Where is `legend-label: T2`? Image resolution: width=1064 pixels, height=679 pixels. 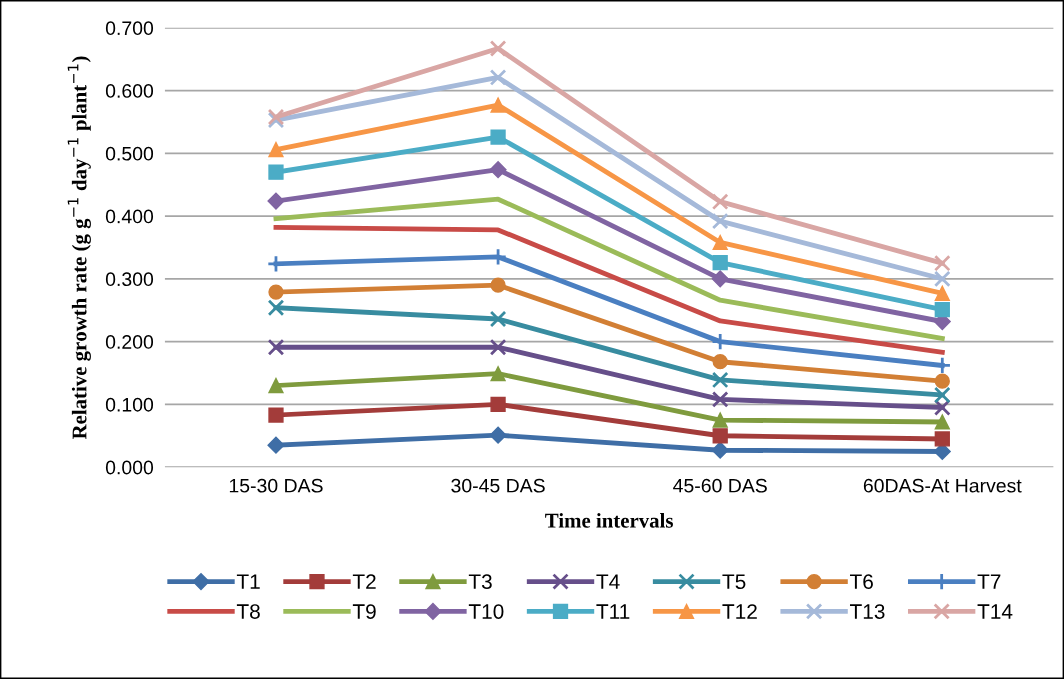 legend-label: T2 is located at coordinates (364, 581).